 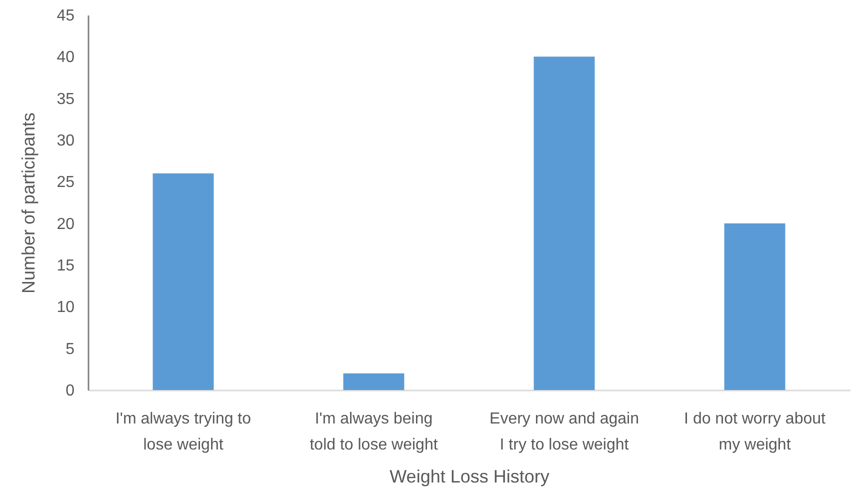 What do you see at coordinates (28, 203) in the screenshot?
I see `y-axis-title: Number of participants` at bounding box center [28, 203].